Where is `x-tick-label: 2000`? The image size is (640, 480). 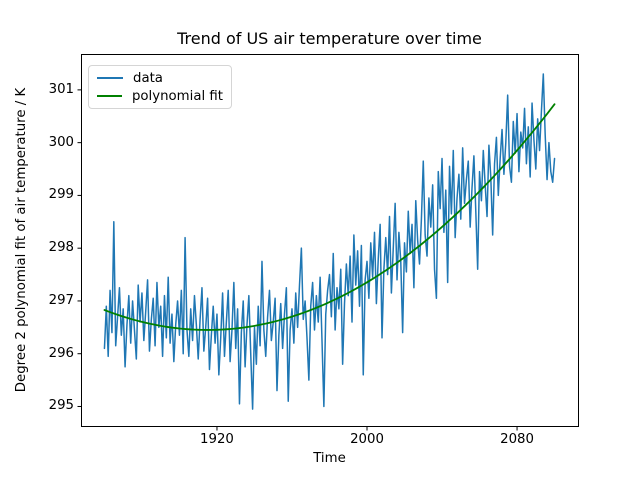
x-tick-label: 2000 is located at coordinates (367, 439).